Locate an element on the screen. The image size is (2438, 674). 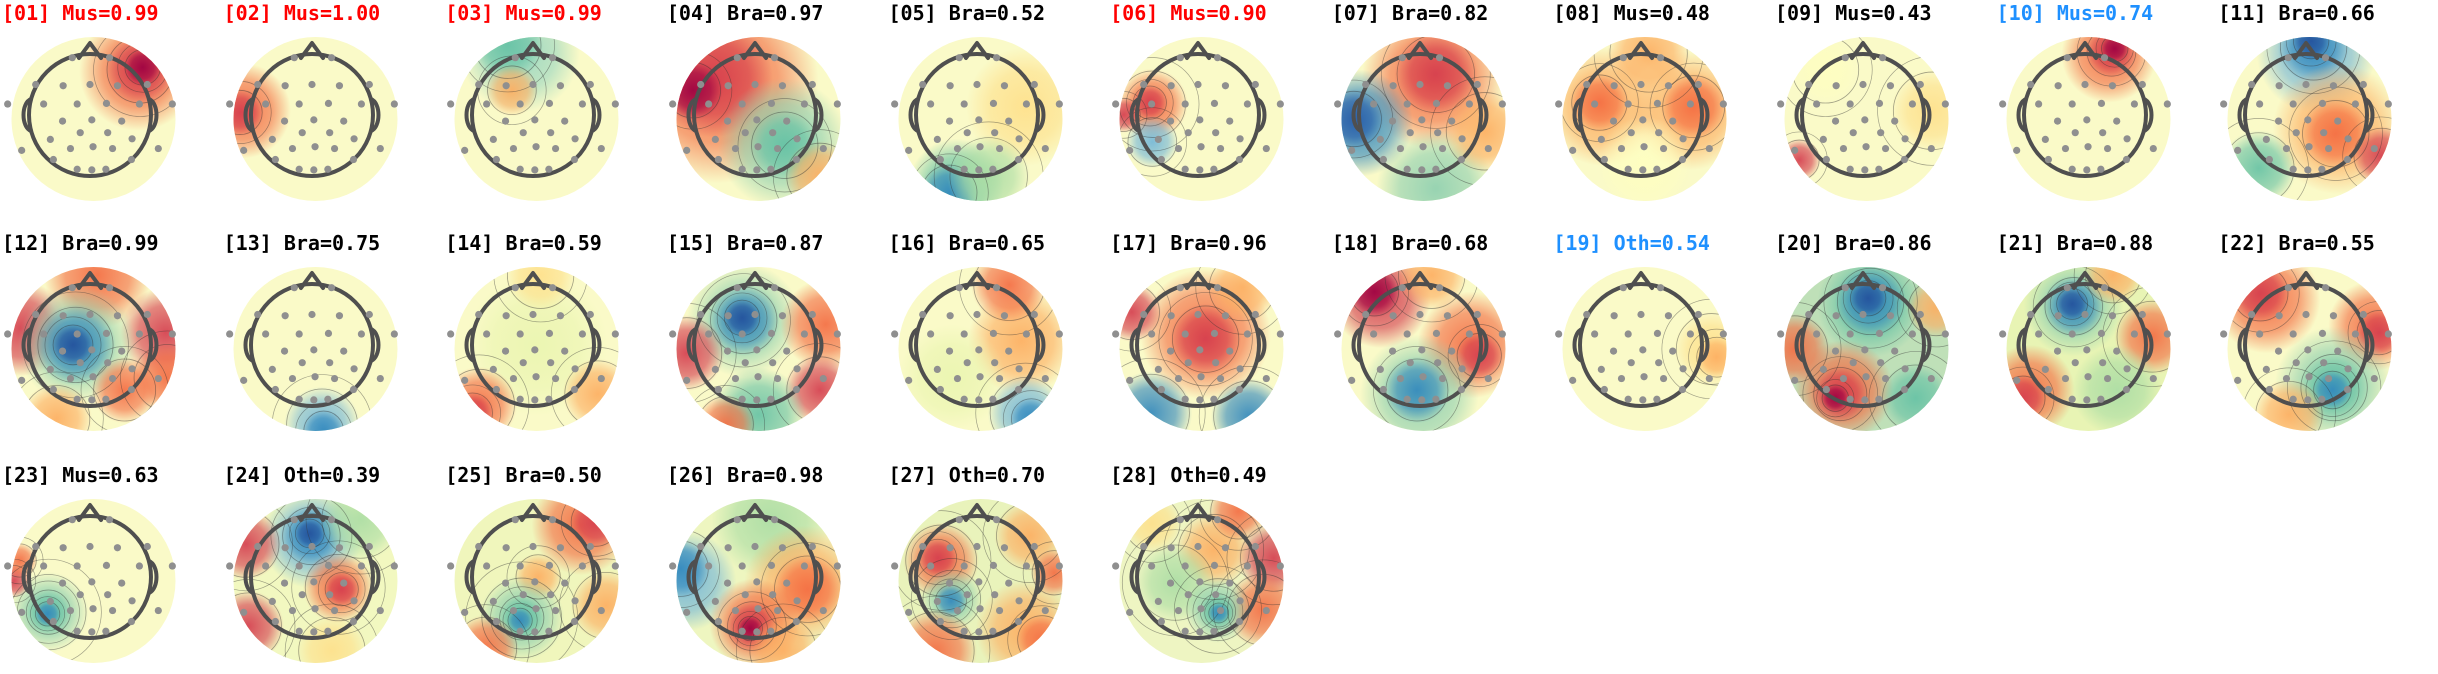
component-title: [16] Bra=0.65 is located at coordinates (967, 243).